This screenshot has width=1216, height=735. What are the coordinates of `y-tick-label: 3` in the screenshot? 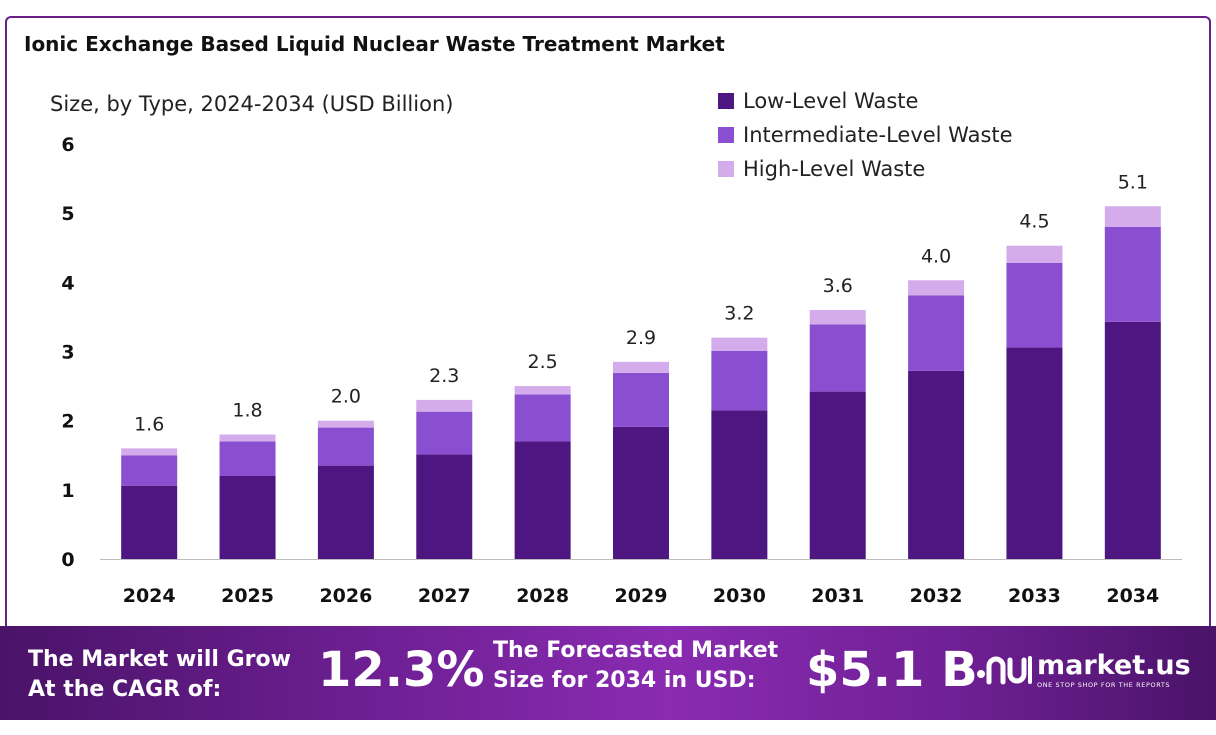 It's located at (67, 353).